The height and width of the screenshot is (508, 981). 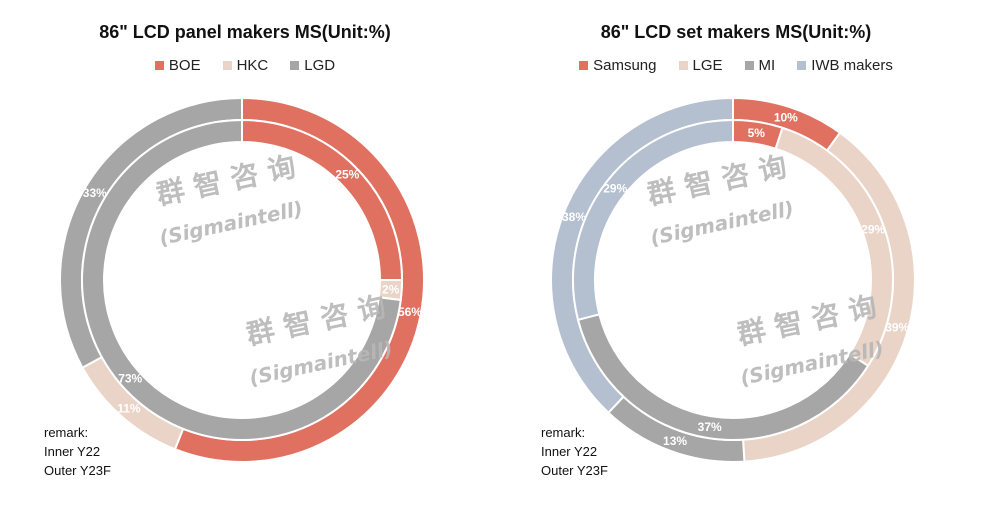 I want to click on legend-item-boe: BOE, so click(x=177, y=65).